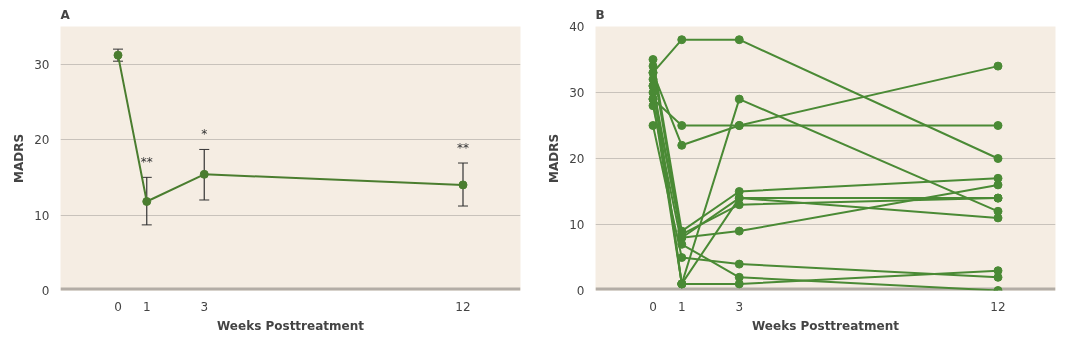  I want to click on annotation: *, so click(204, 134).